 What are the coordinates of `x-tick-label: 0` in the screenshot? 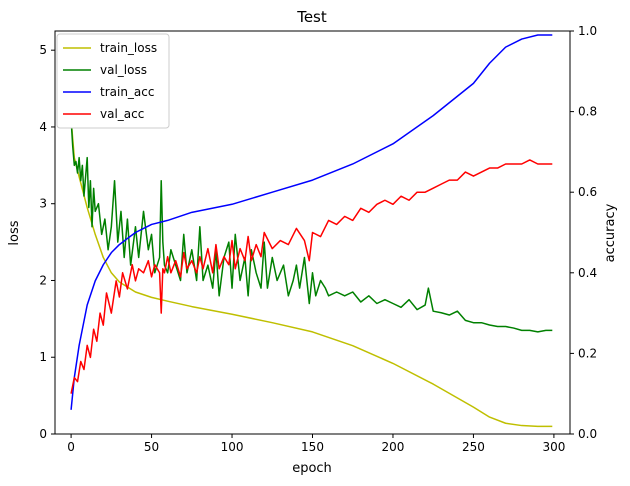 It's located at (71, 447).